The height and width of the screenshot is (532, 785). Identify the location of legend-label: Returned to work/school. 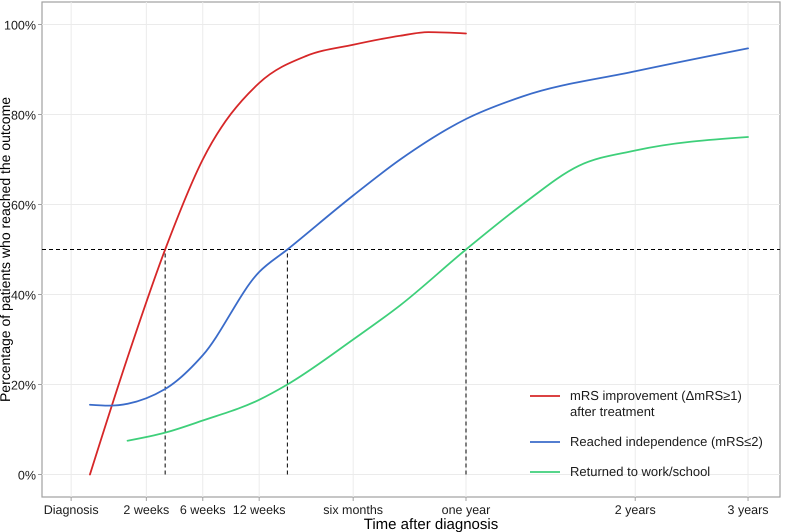
(640, 471).